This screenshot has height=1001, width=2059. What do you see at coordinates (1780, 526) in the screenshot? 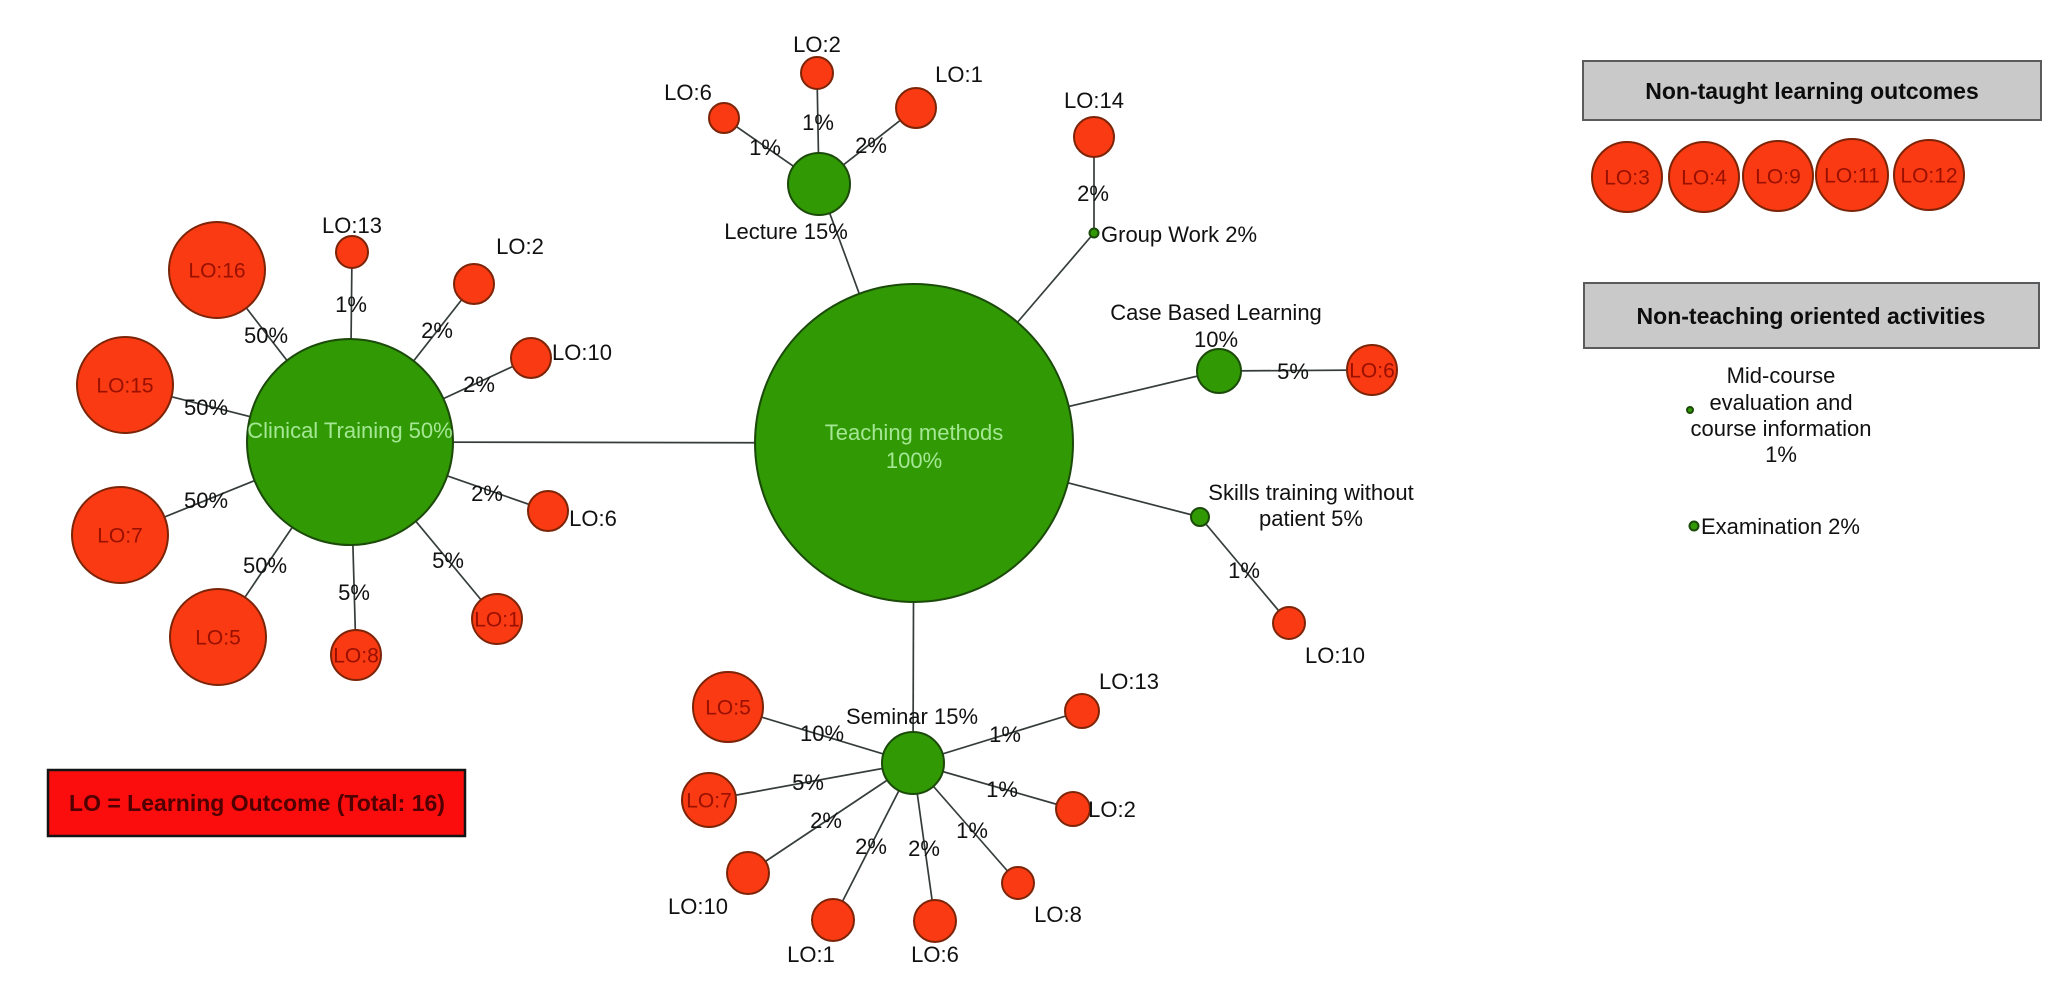
I see `svg-text: Examination 2%` at bounding box center [1780, 526].